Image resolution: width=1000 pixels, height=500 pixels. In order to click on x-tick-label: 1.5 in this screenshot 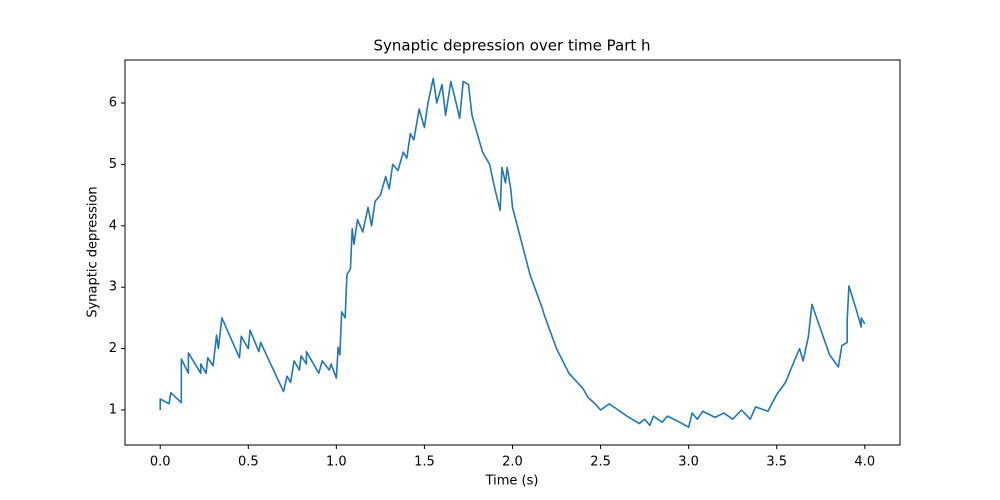, I will do `click(424, 462)`.